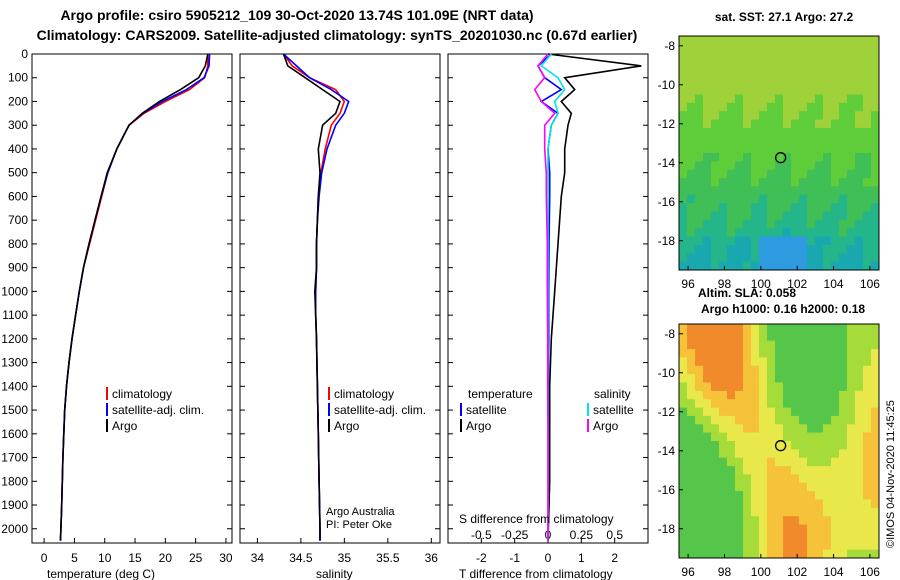  Describe the element at coordinates (15, 315) in the screenshot. I see `depth-tick-label: 1100` at that location.